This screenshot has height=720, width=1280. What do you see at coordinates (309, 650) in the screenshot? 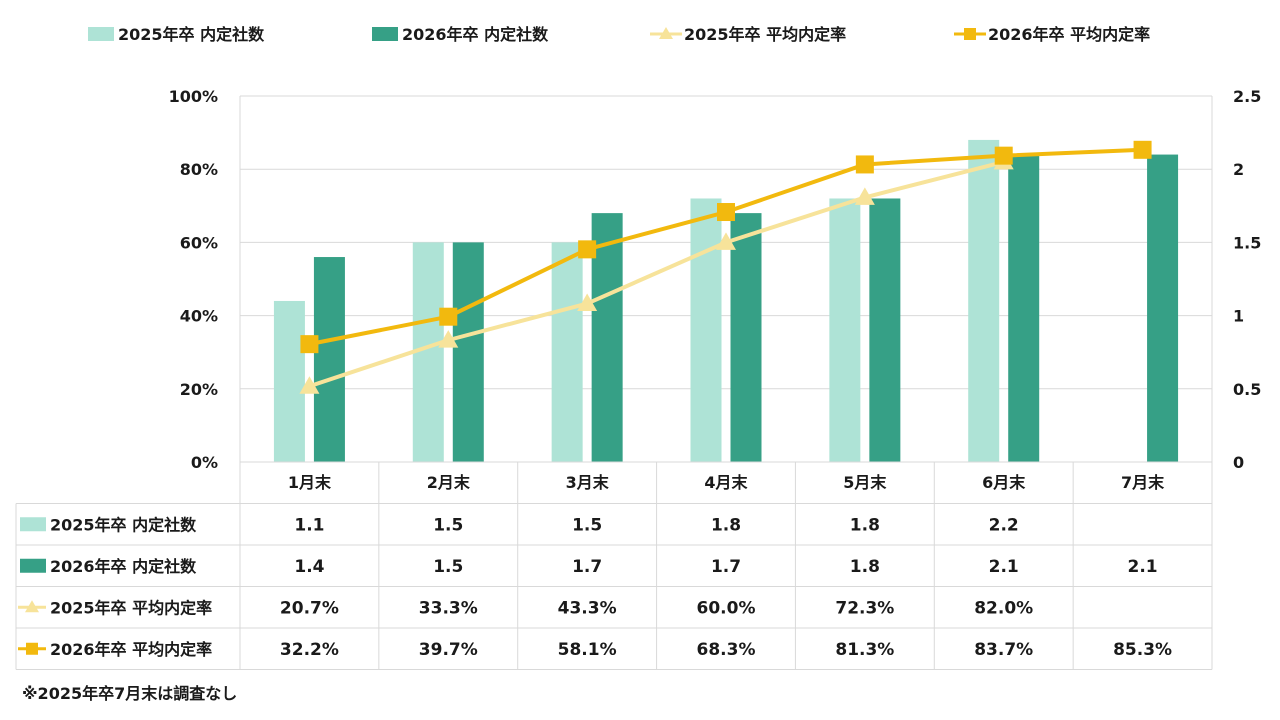
I see `data-label: 32.2%` at bounding box center [309, 650].